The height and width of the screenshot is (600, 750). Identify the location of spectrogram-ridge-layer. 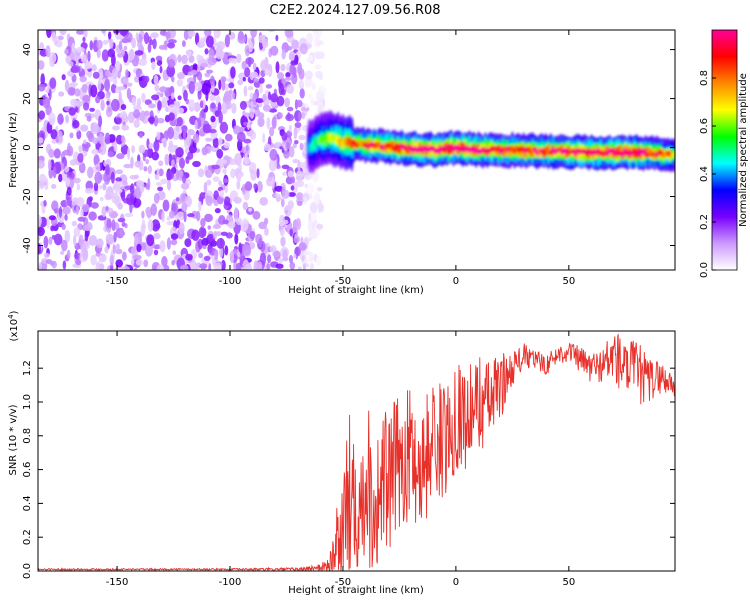
(490, 141).